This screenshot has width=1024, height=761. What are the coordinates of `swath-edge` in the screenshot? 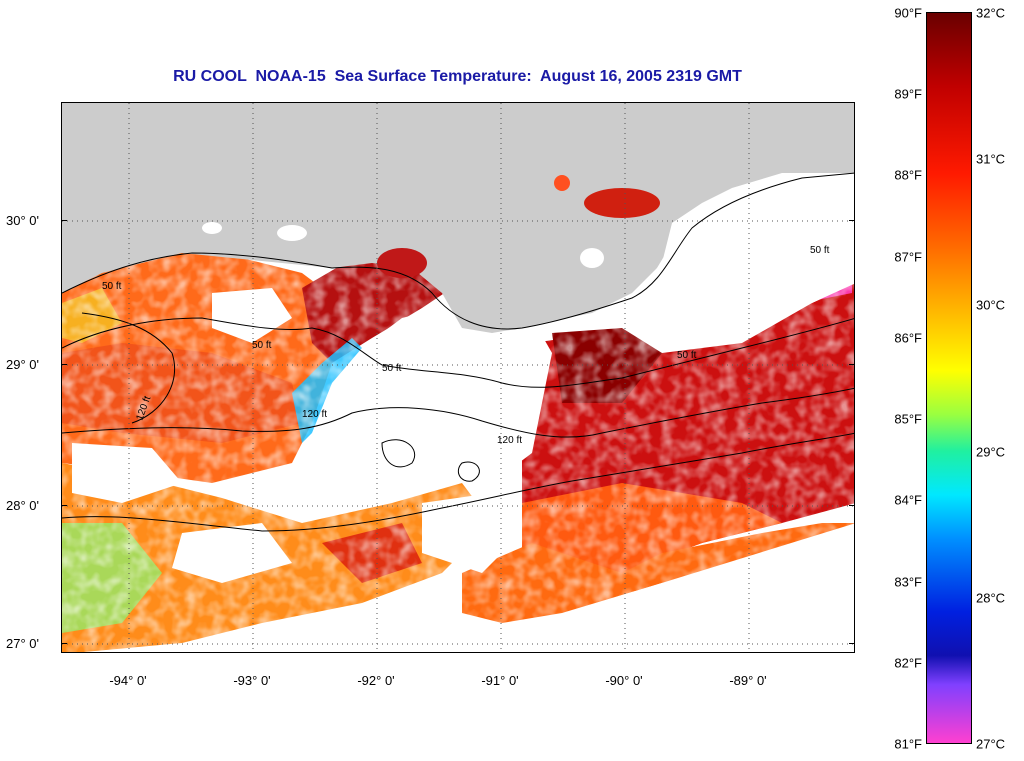 It's located at (650, 587).